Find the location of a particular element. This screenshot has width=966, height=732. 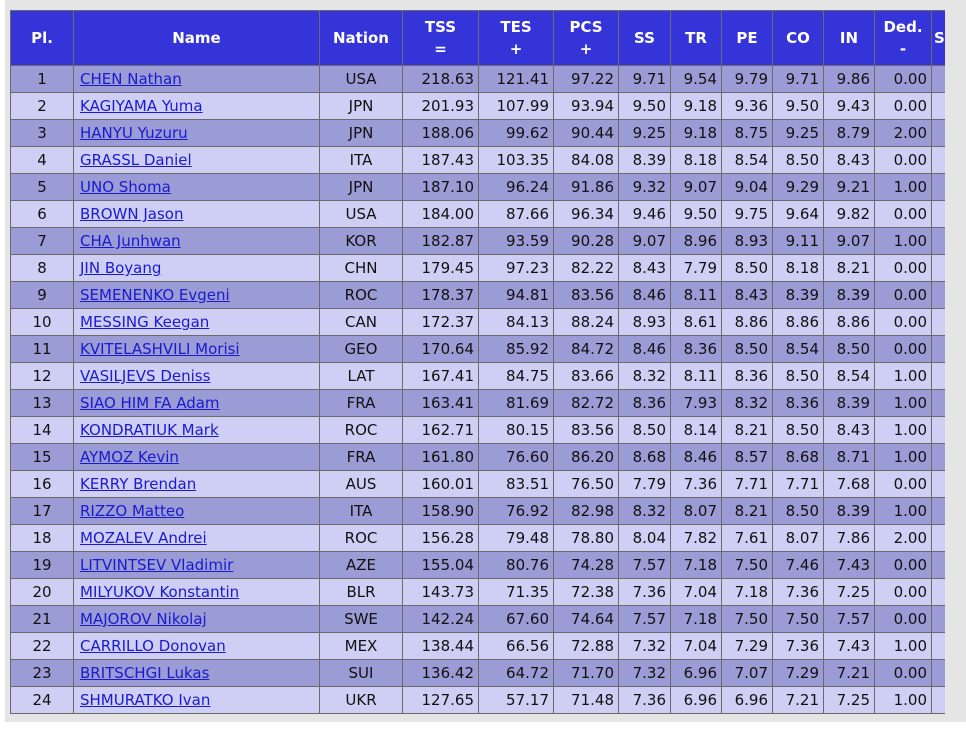

skater-link: JIN Boyang is located at coordinates (121, 268).